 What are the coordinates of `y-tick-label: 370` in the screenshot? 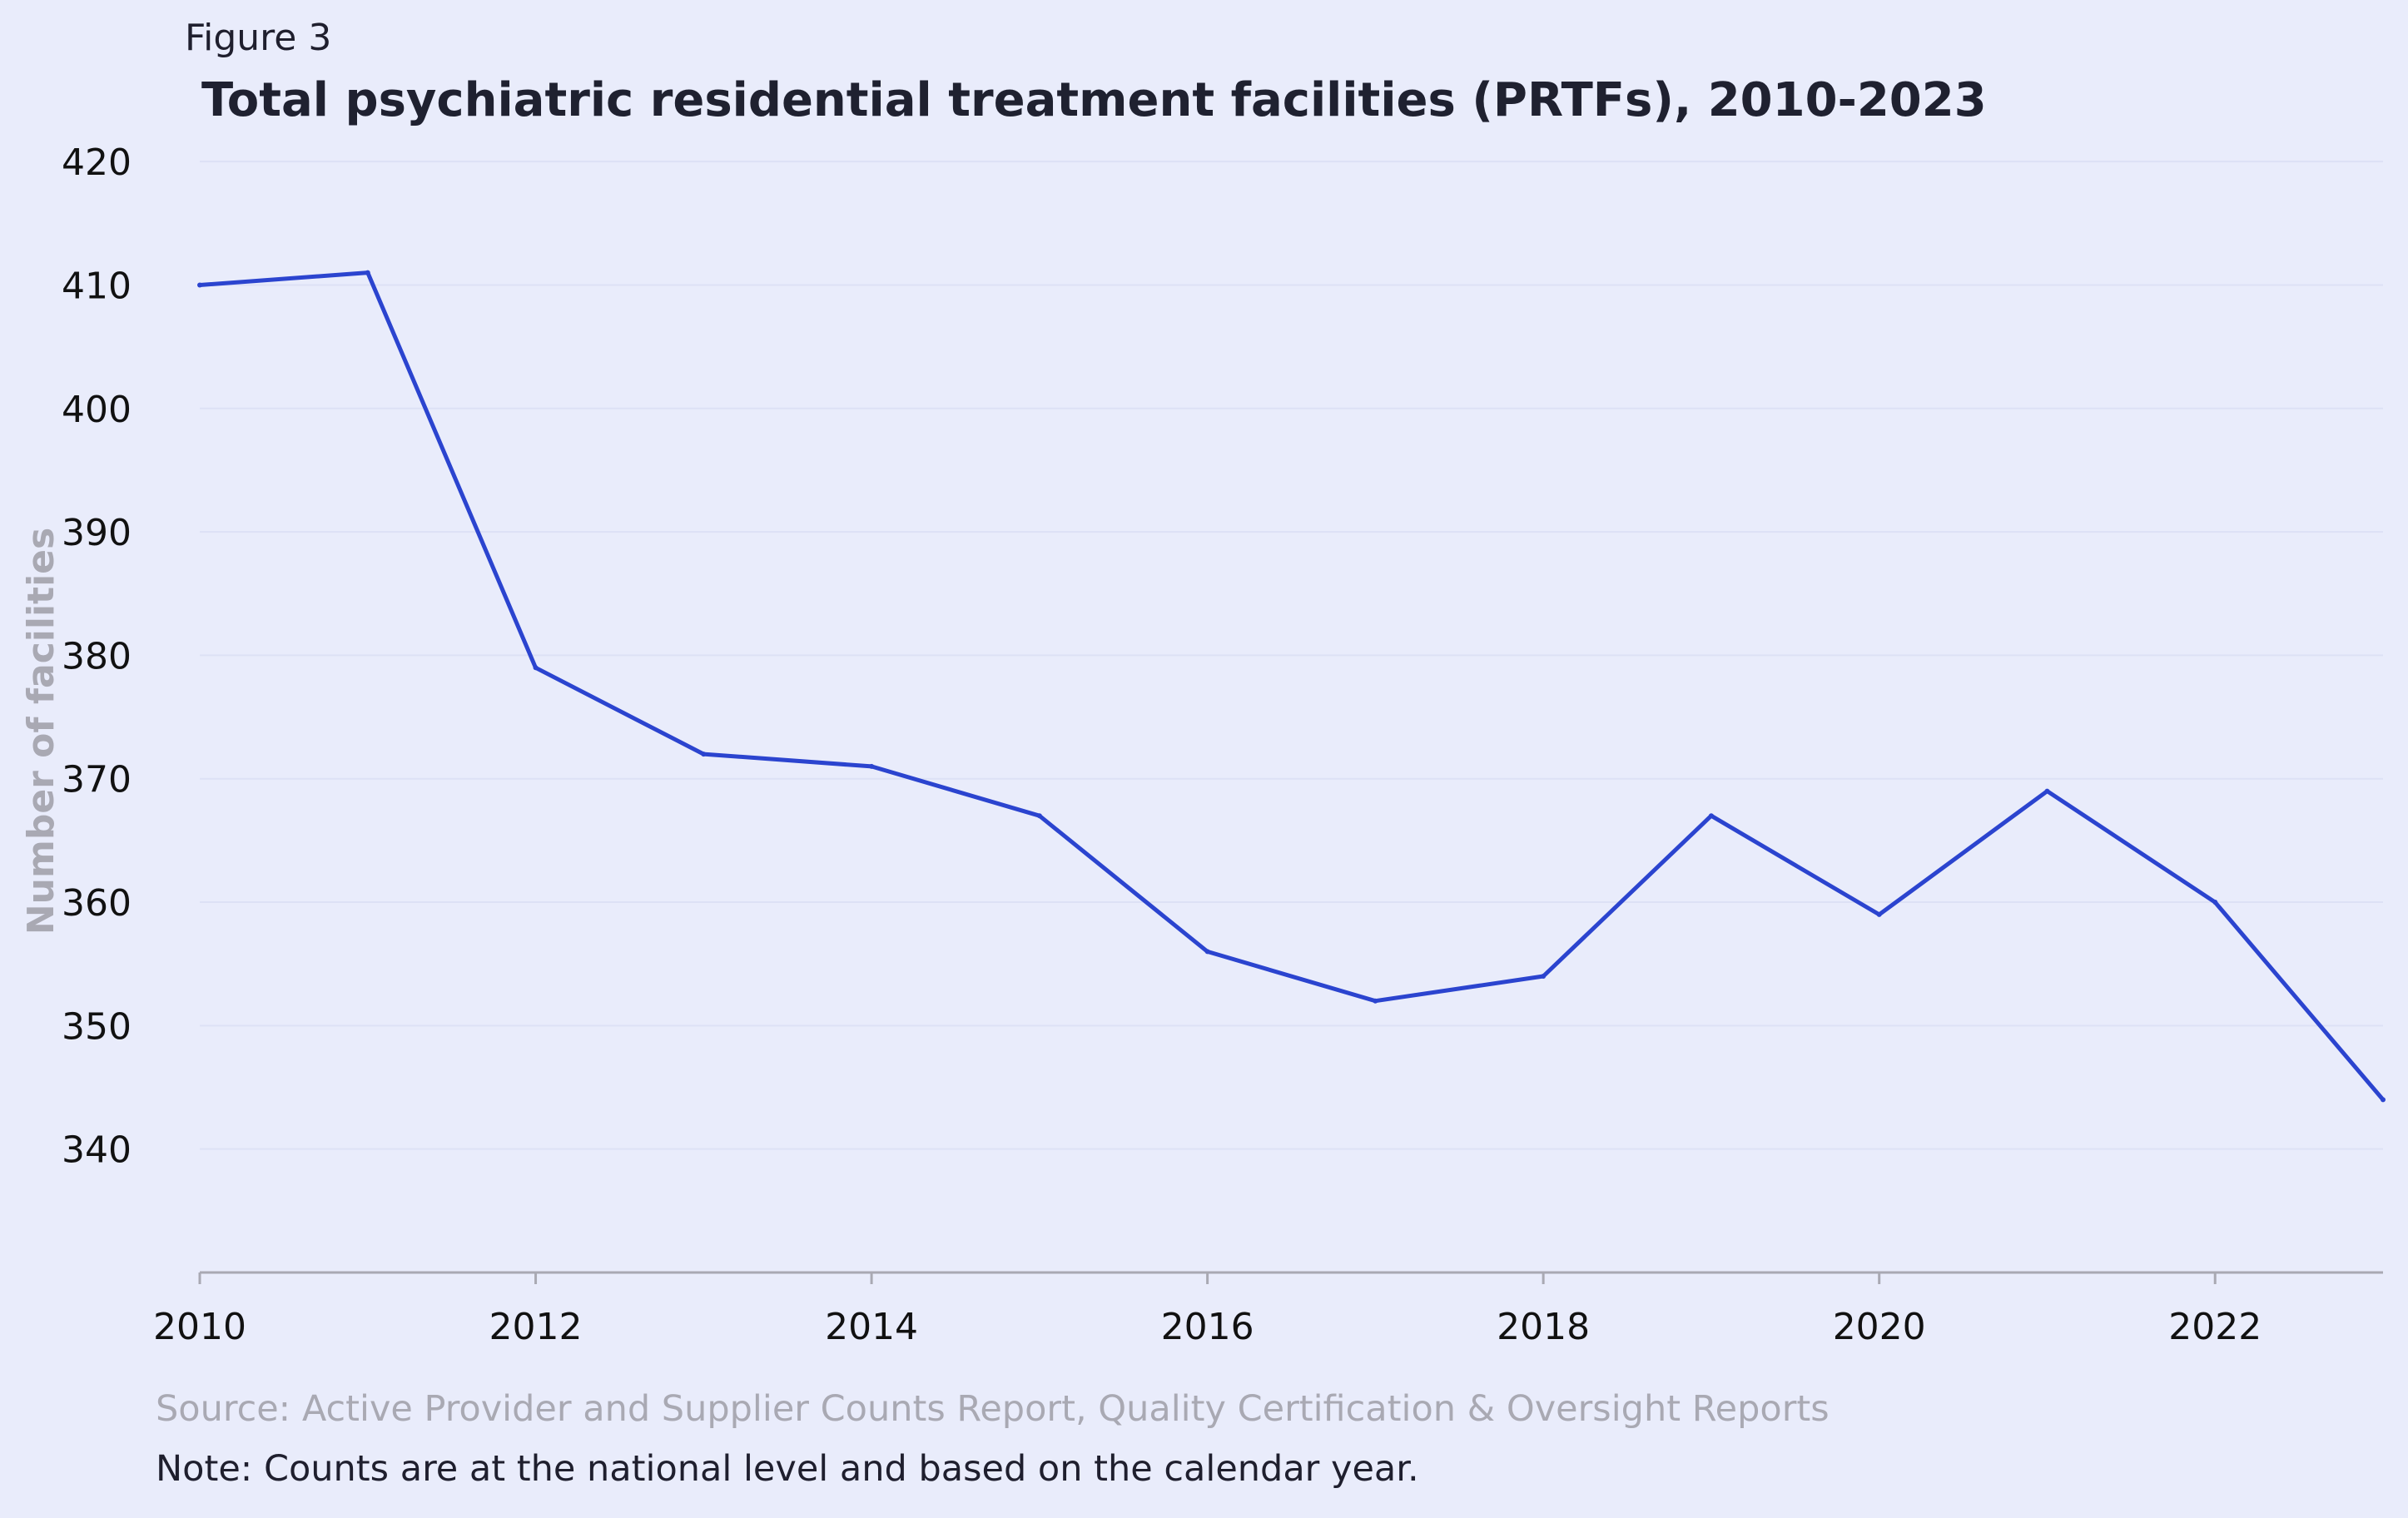 It's located at (97, 780).